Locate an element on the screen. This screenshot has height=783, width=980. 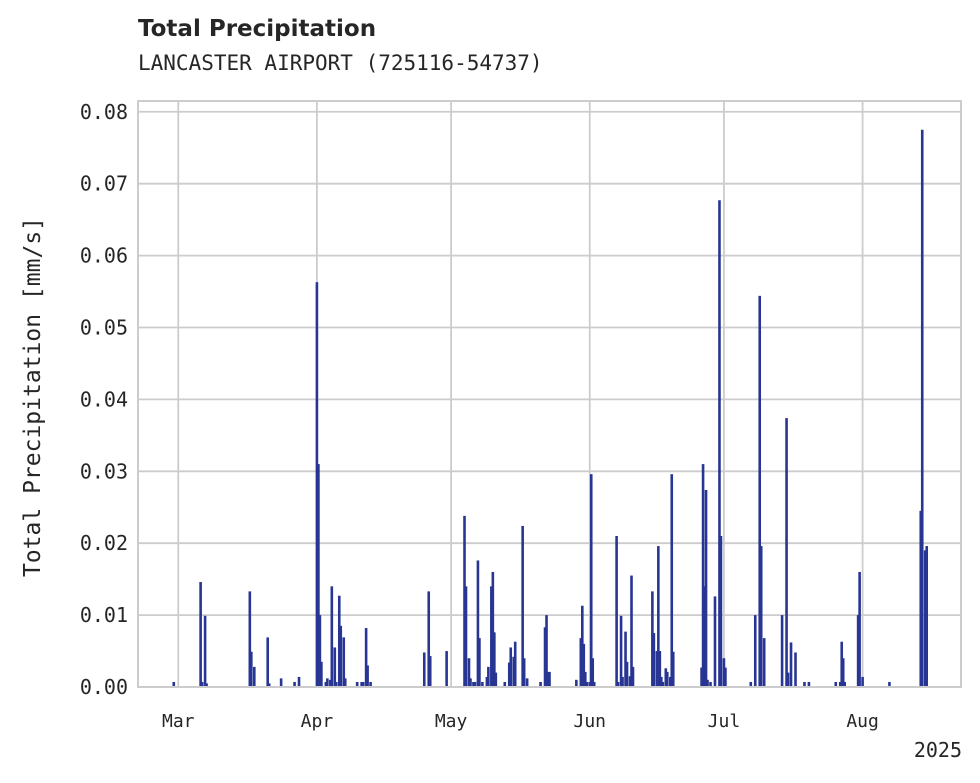
x-tick-label: Mar is located at coordinates (178, 721).